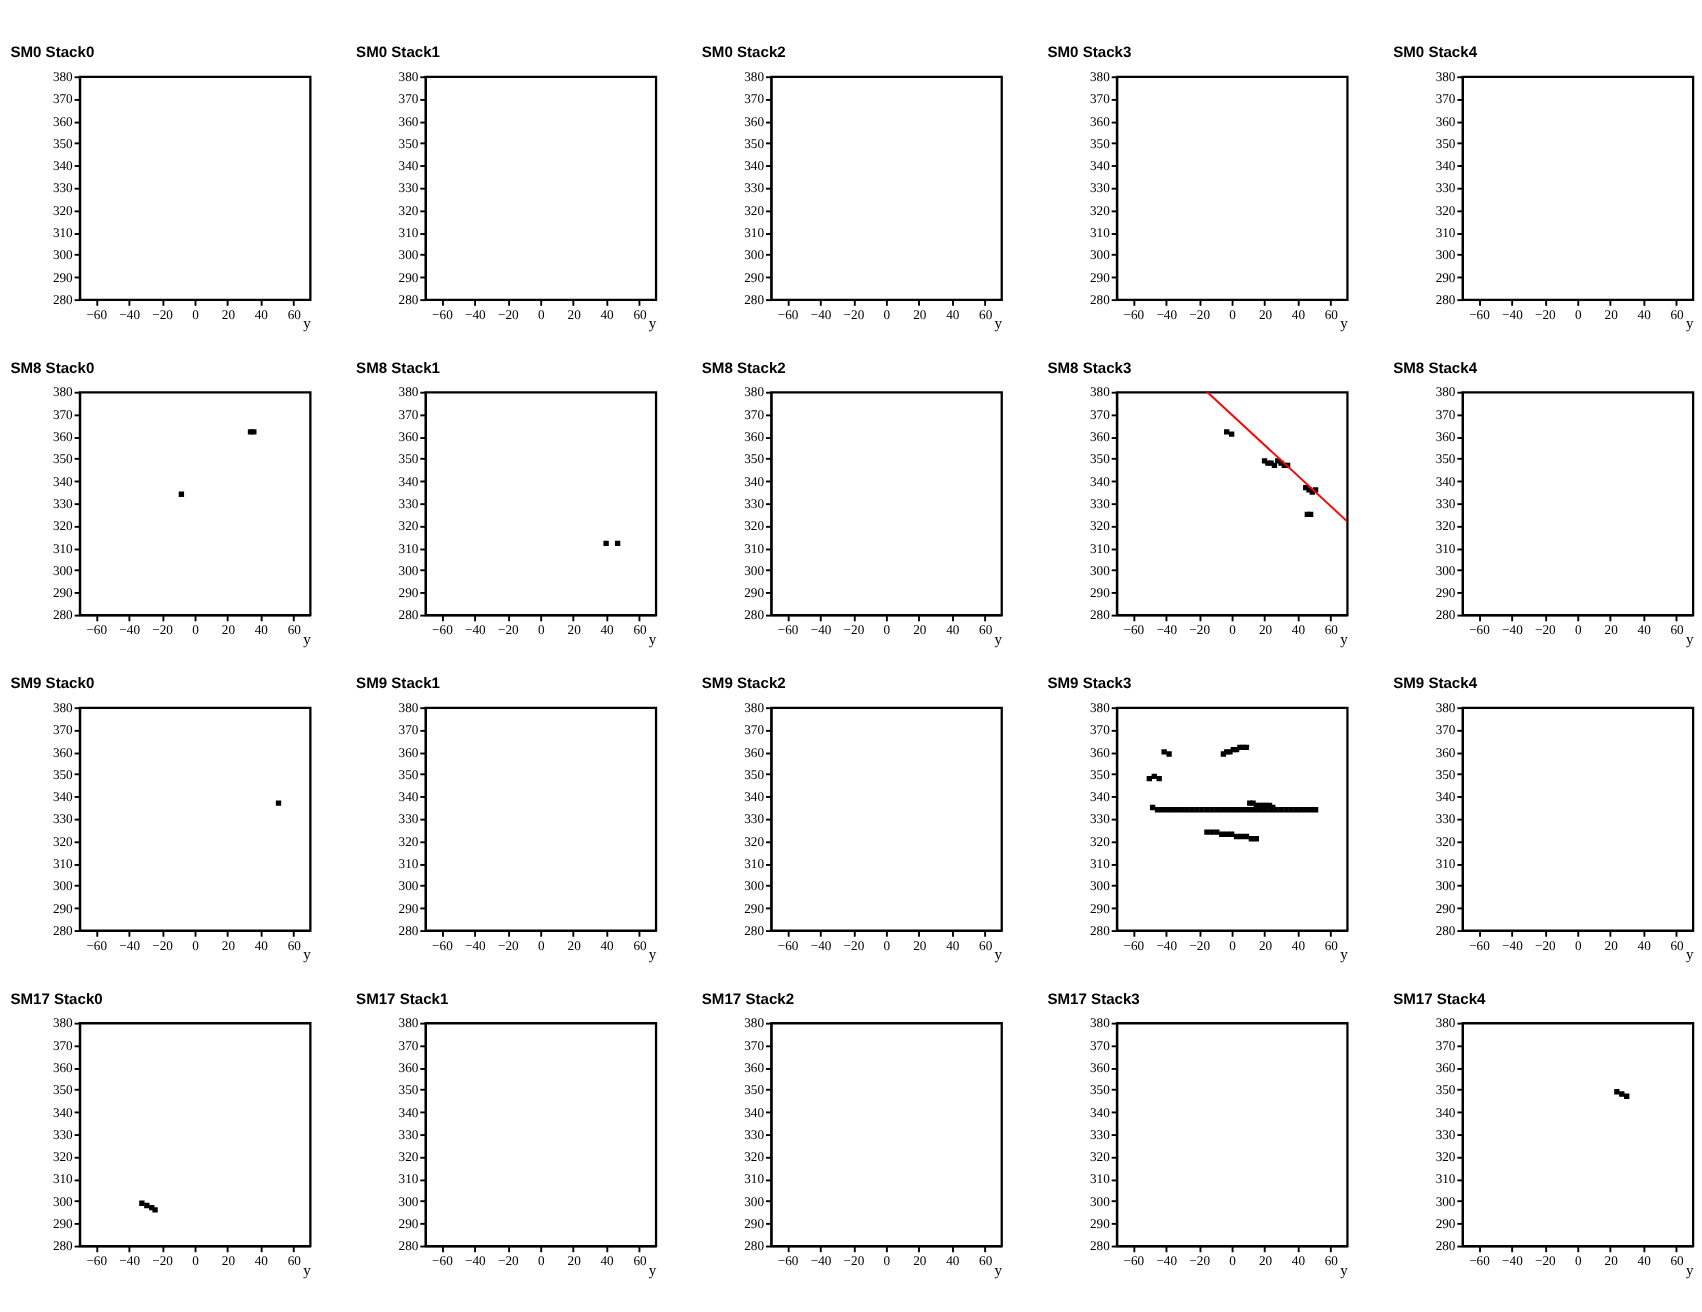 This screenshot has height=1312, width=1702. I want to click on chart-title: SM17 Stack1, so click(402, 998).